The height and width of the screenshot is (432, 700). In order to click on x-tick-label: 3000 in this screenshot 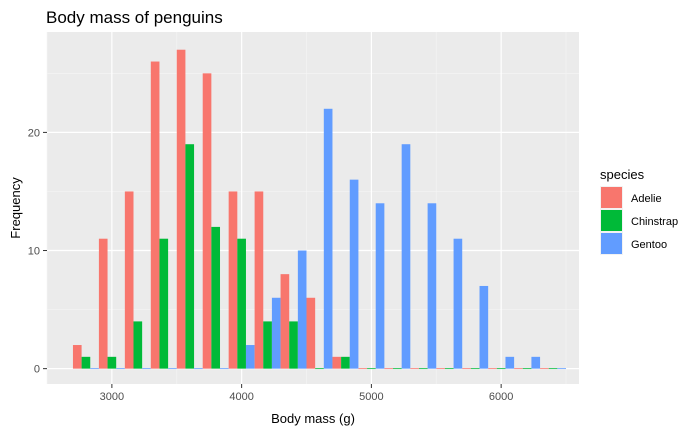, I will do `click(112, 397)`.